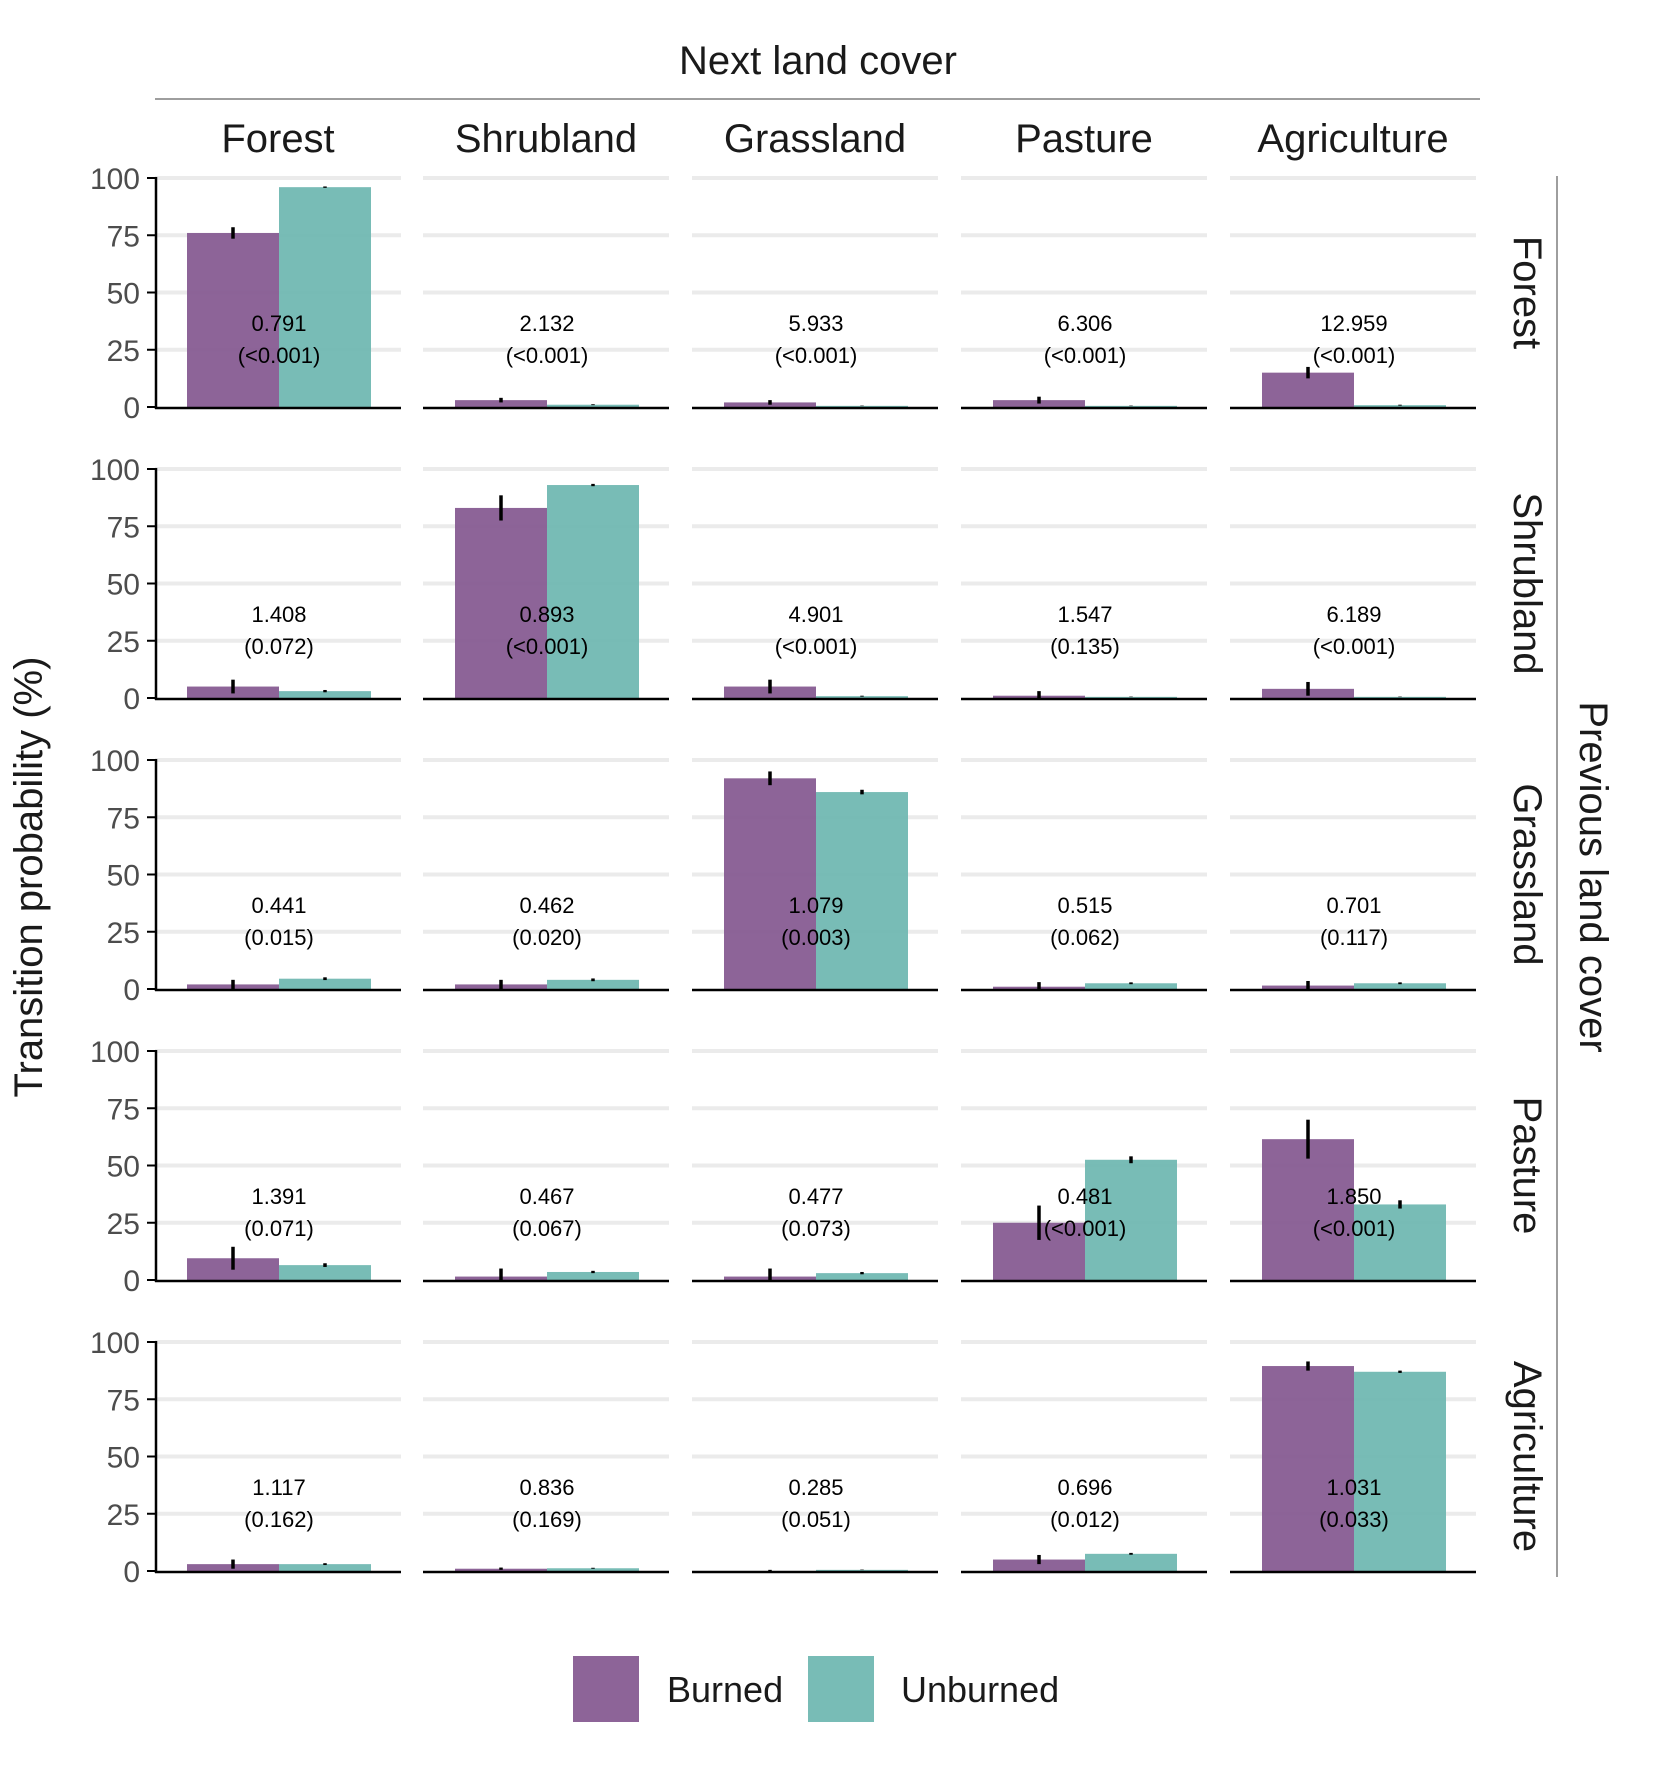 This screenshot has width=1653, height=1771. I want to click on annotation-value: 0.441, so click(278, 905).